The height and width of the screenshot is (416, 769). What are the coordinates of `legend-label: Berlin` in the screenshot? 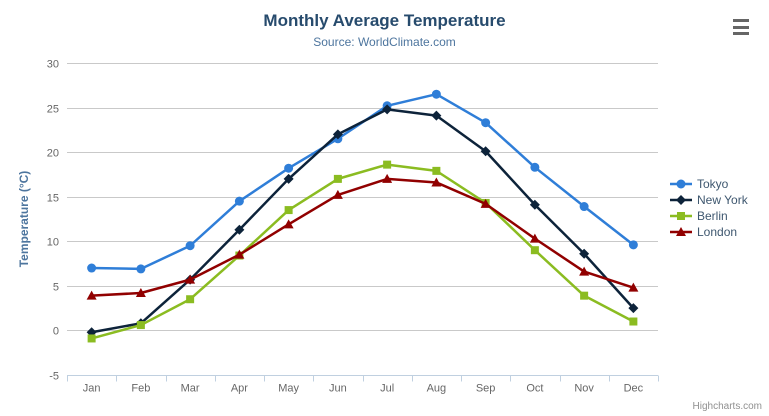 It's located at (712, 216).